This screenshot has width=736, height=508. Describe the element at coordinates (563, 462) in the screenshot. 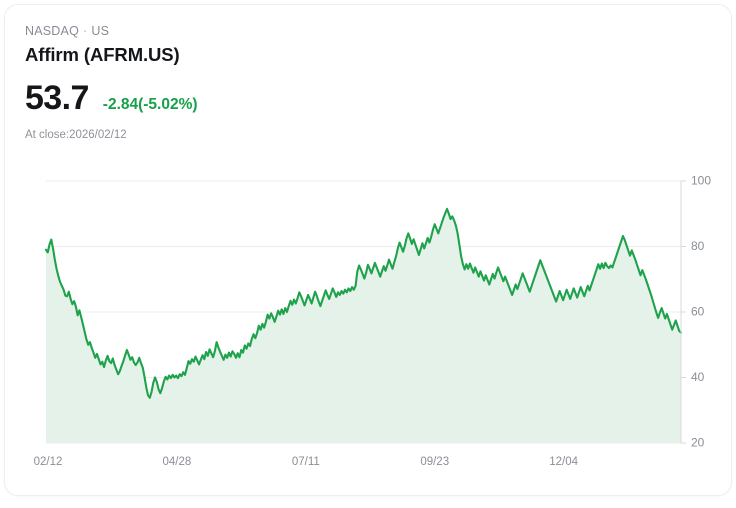

I see `x-axis-label: 12/04` at that location.